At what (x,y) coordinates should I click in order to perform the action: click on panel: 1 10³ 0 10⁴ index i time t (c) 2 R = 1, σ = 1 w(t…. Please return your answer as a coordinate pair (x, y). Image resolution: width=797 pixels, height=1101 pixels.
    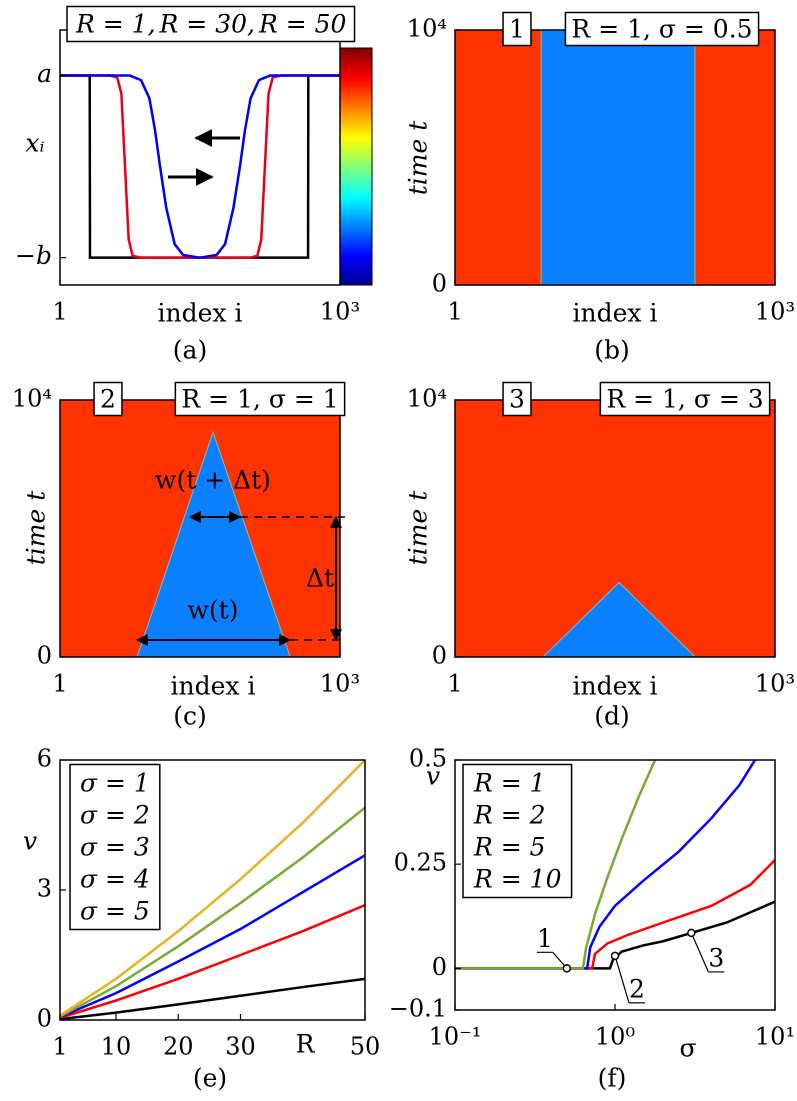
    Looking at the image, I should click on (186, 556).